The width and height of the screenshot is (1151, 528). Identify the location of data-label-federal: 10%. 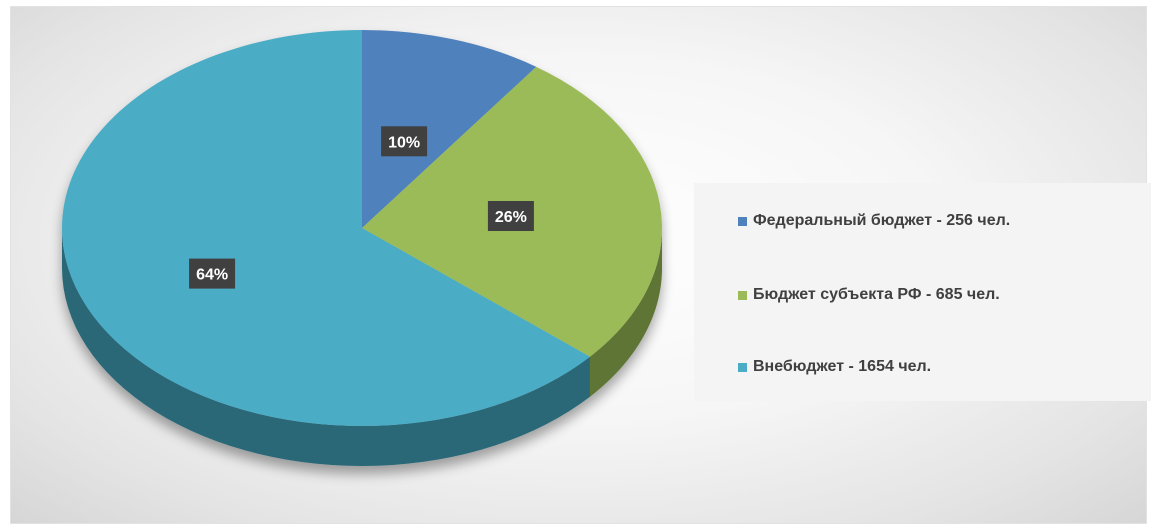
(404, 142).